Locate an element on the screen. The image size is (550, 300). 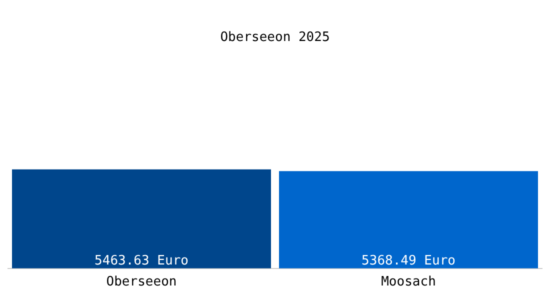
x-tick-label: Moosach is located at coordinates (408, 282).